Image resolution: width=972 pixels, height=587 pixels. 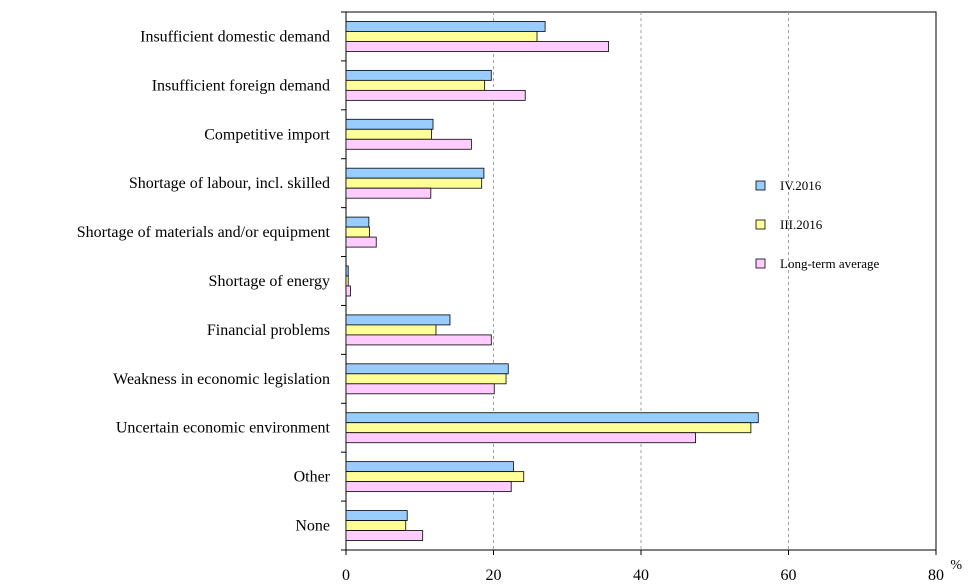 I want to click on category-label: Shortage of materials and/or equipment, so click(x=204, y=232).